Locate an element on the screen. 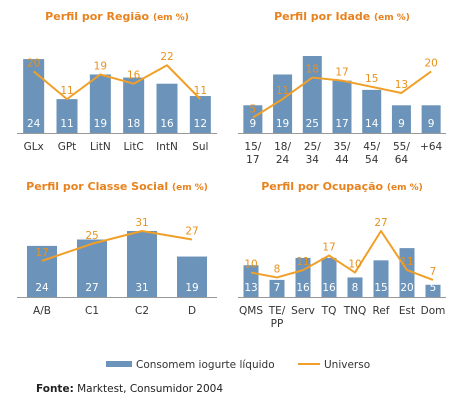 Image resolution: width=456 pixels, height=402 pixels. line-value-label: 18 is located at coordinates (312, 70).